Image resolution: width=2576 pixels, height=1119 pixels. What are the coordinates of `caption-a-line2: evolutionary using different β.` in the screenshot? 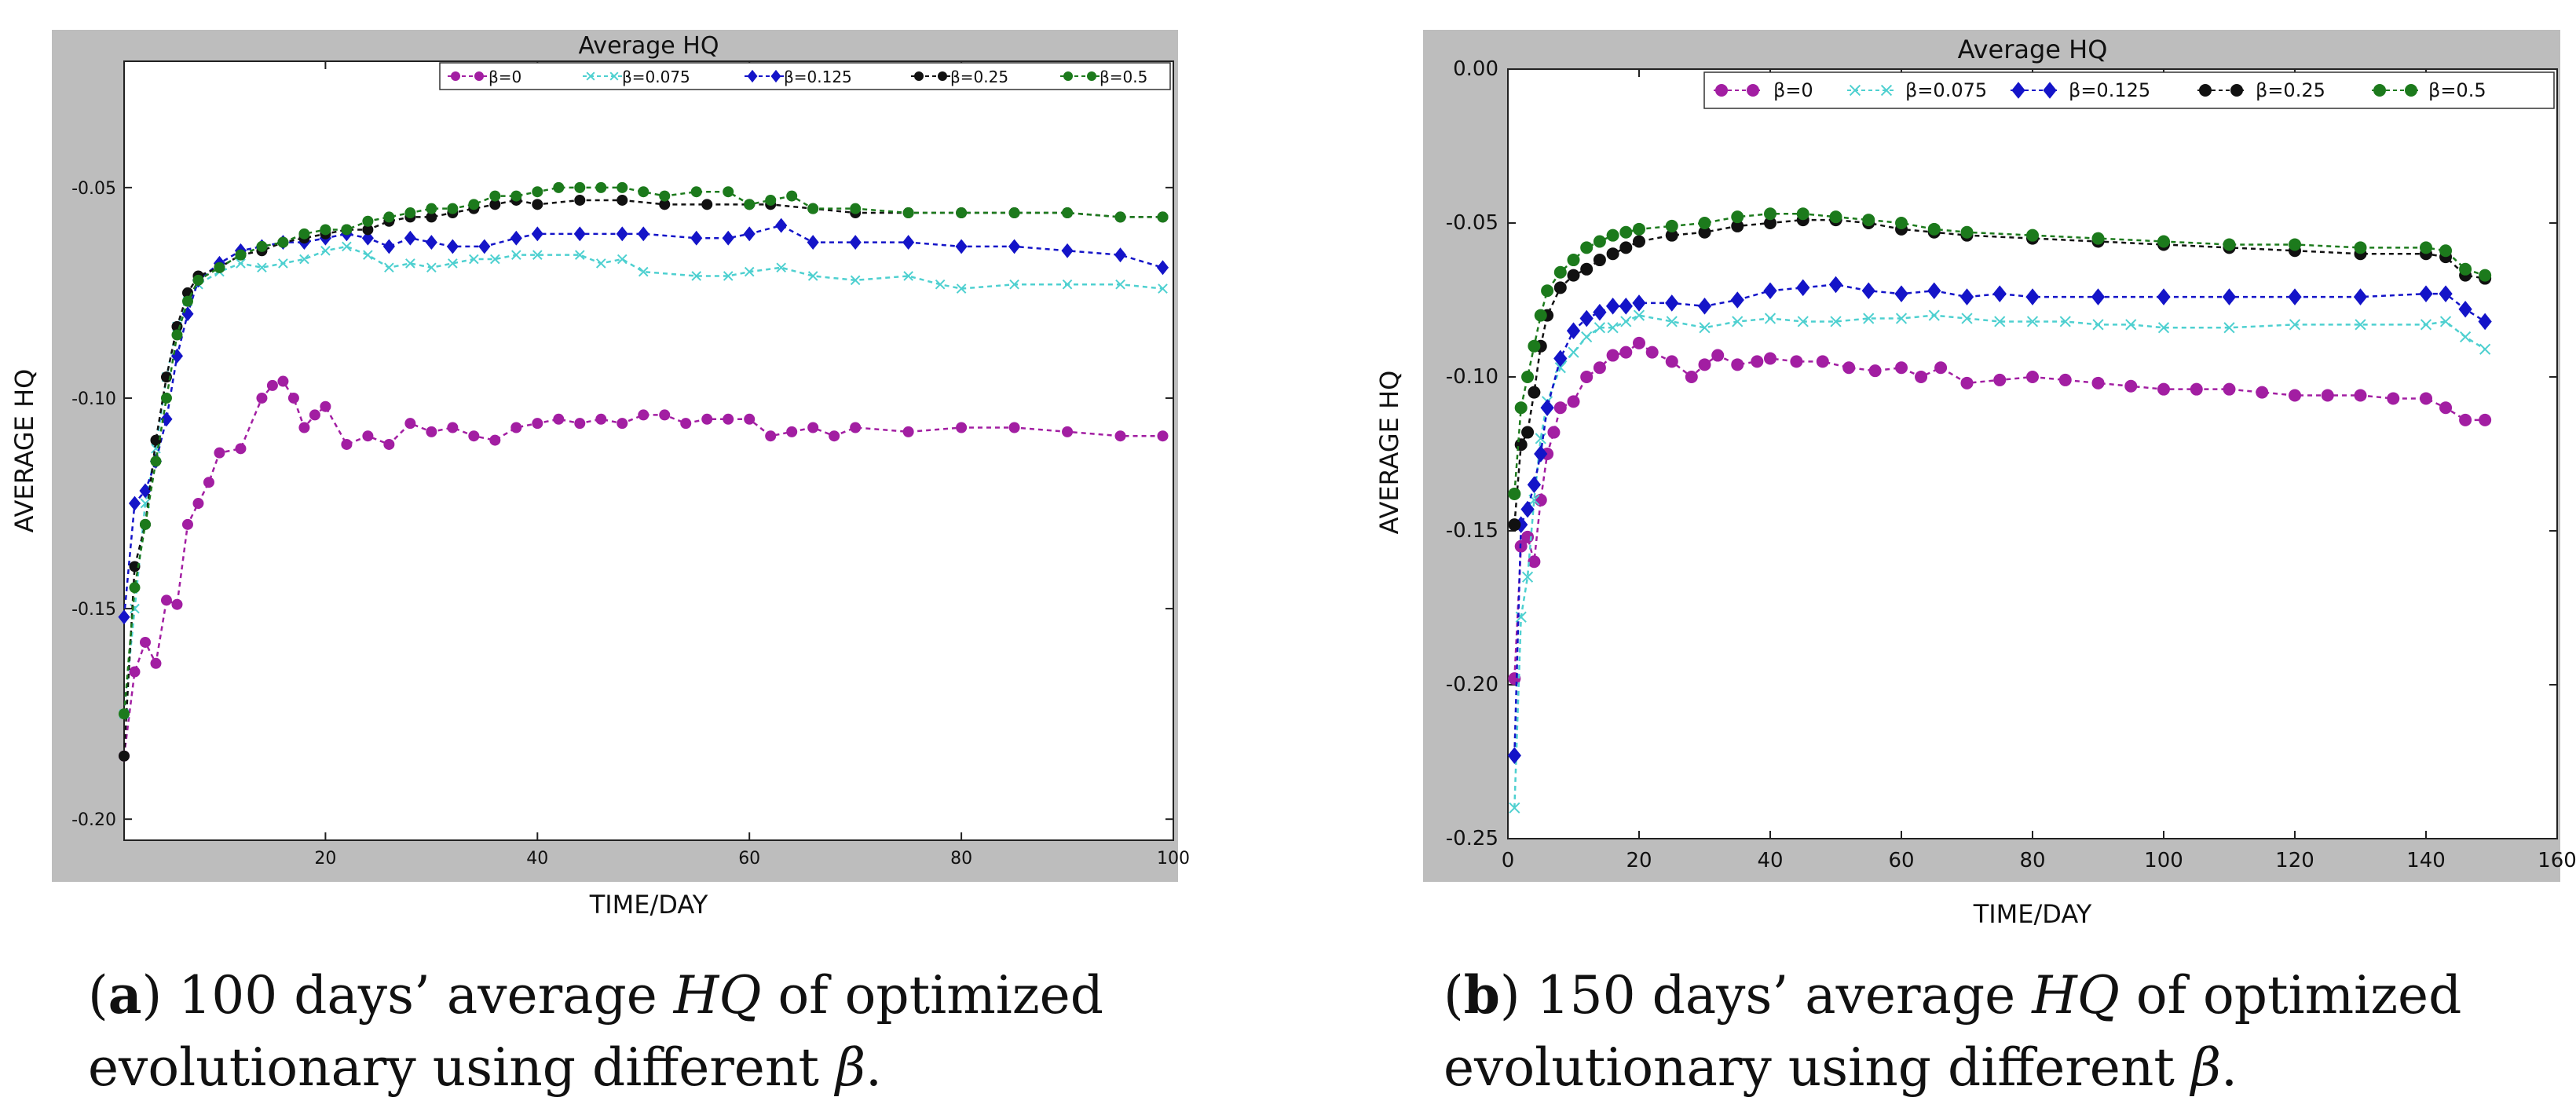 It's located at (485, 1067).